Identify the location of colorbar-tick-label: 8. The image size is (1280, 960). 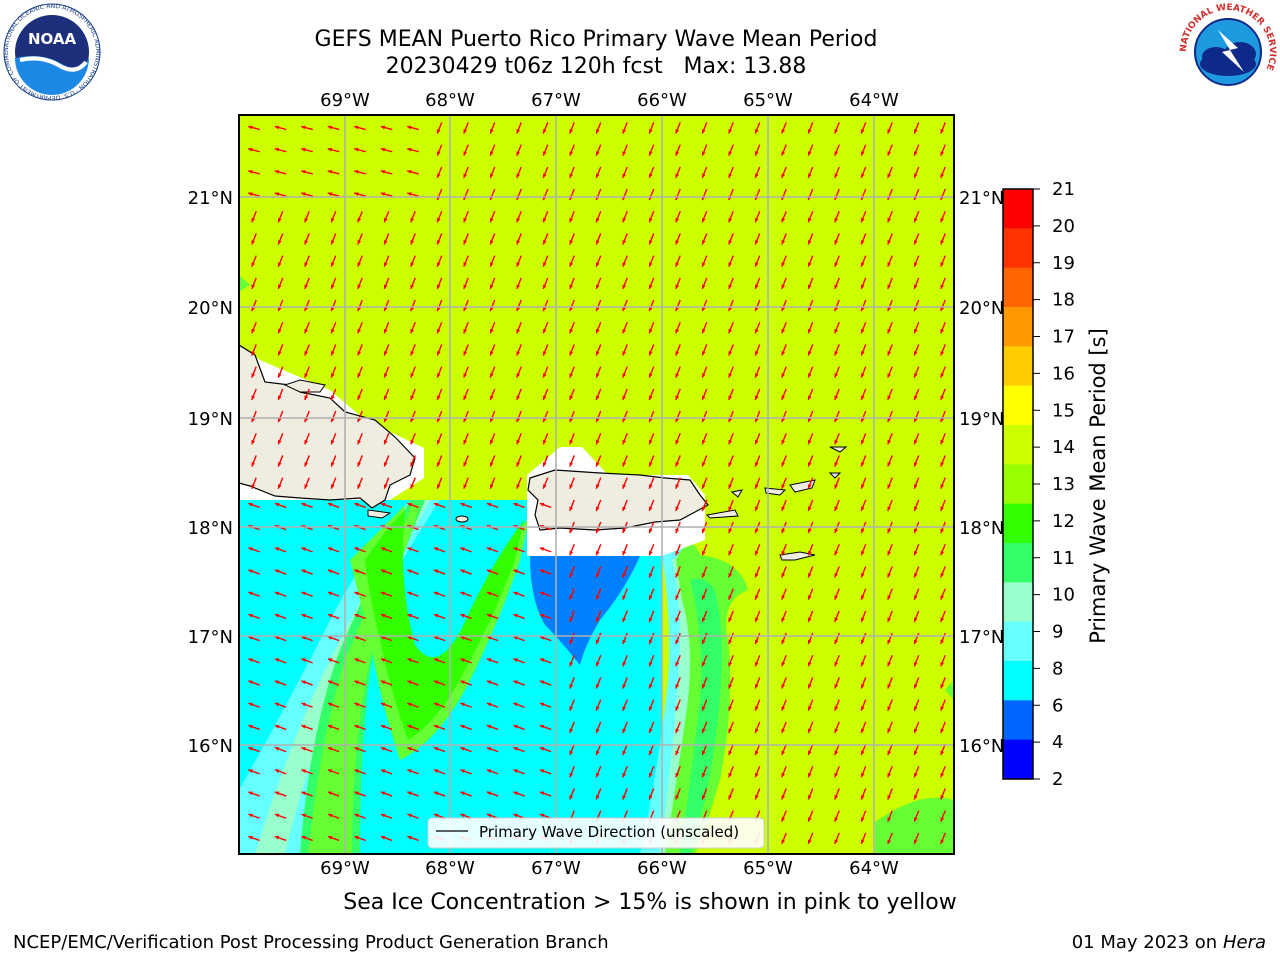
(1057, 668).